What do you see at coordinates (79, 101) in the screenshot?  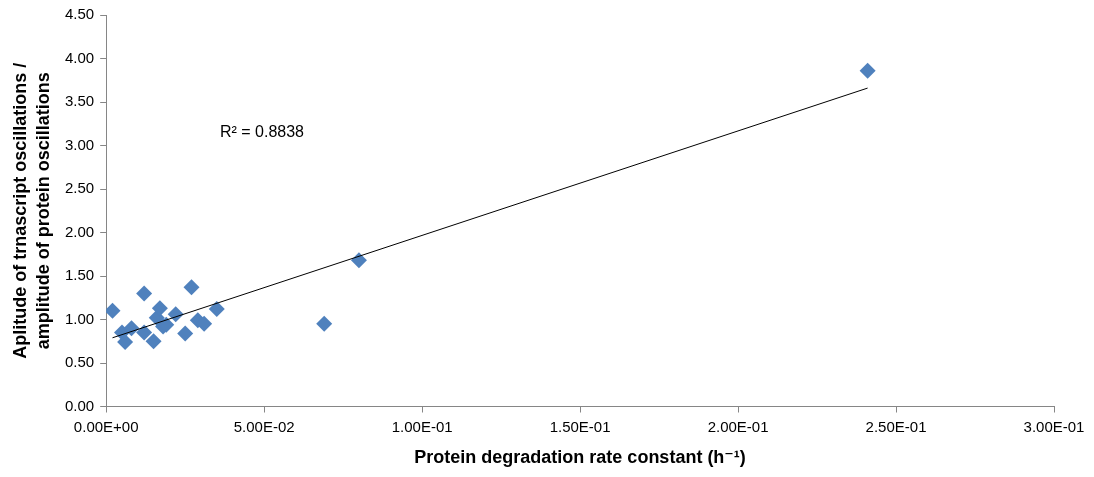 I see `y-tick-label: 3.50` at bounding box center [79, 101].